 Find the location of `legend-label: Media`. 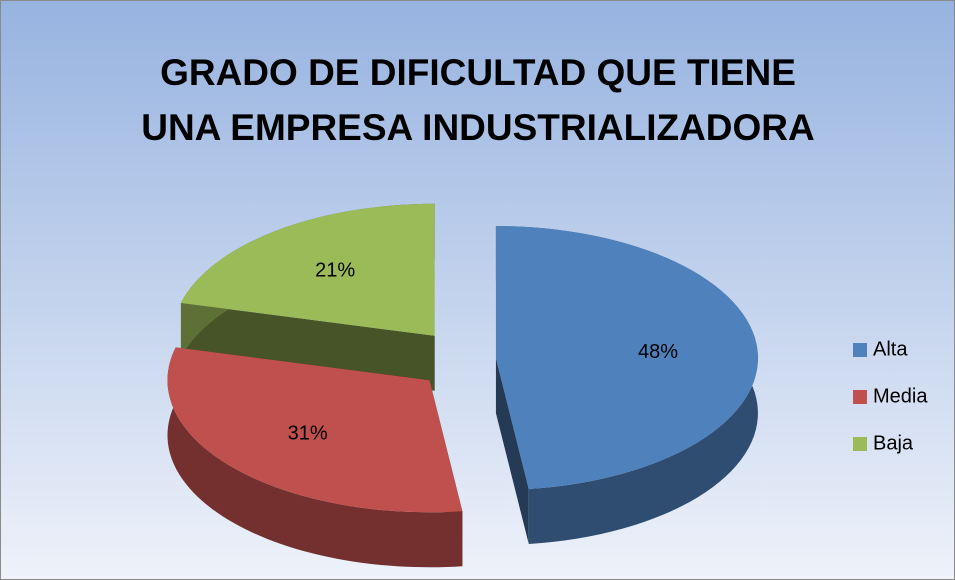

legend-label: Media is located at coordinates (900, 396).